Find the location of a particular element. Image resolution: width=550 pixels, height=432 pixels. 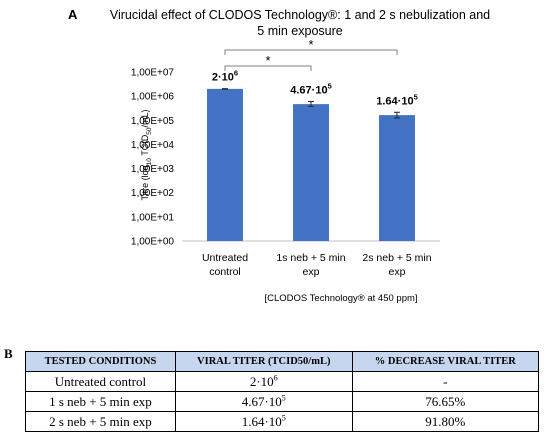

x-tick-label: control is located at coordinates (225, 272).